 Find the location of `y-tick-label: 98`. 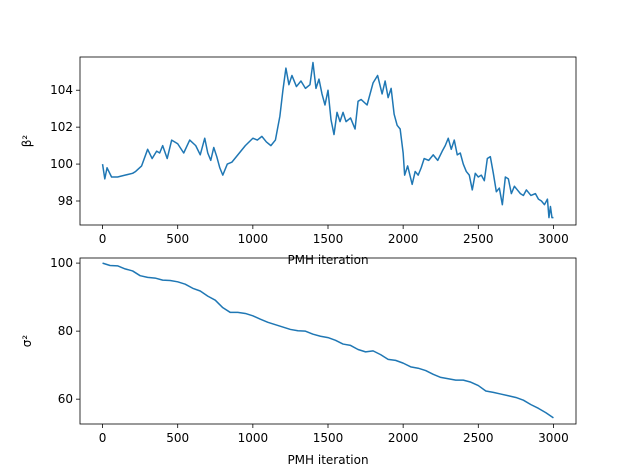

y-tick-label: 98 is located at coordinates (65, 201).